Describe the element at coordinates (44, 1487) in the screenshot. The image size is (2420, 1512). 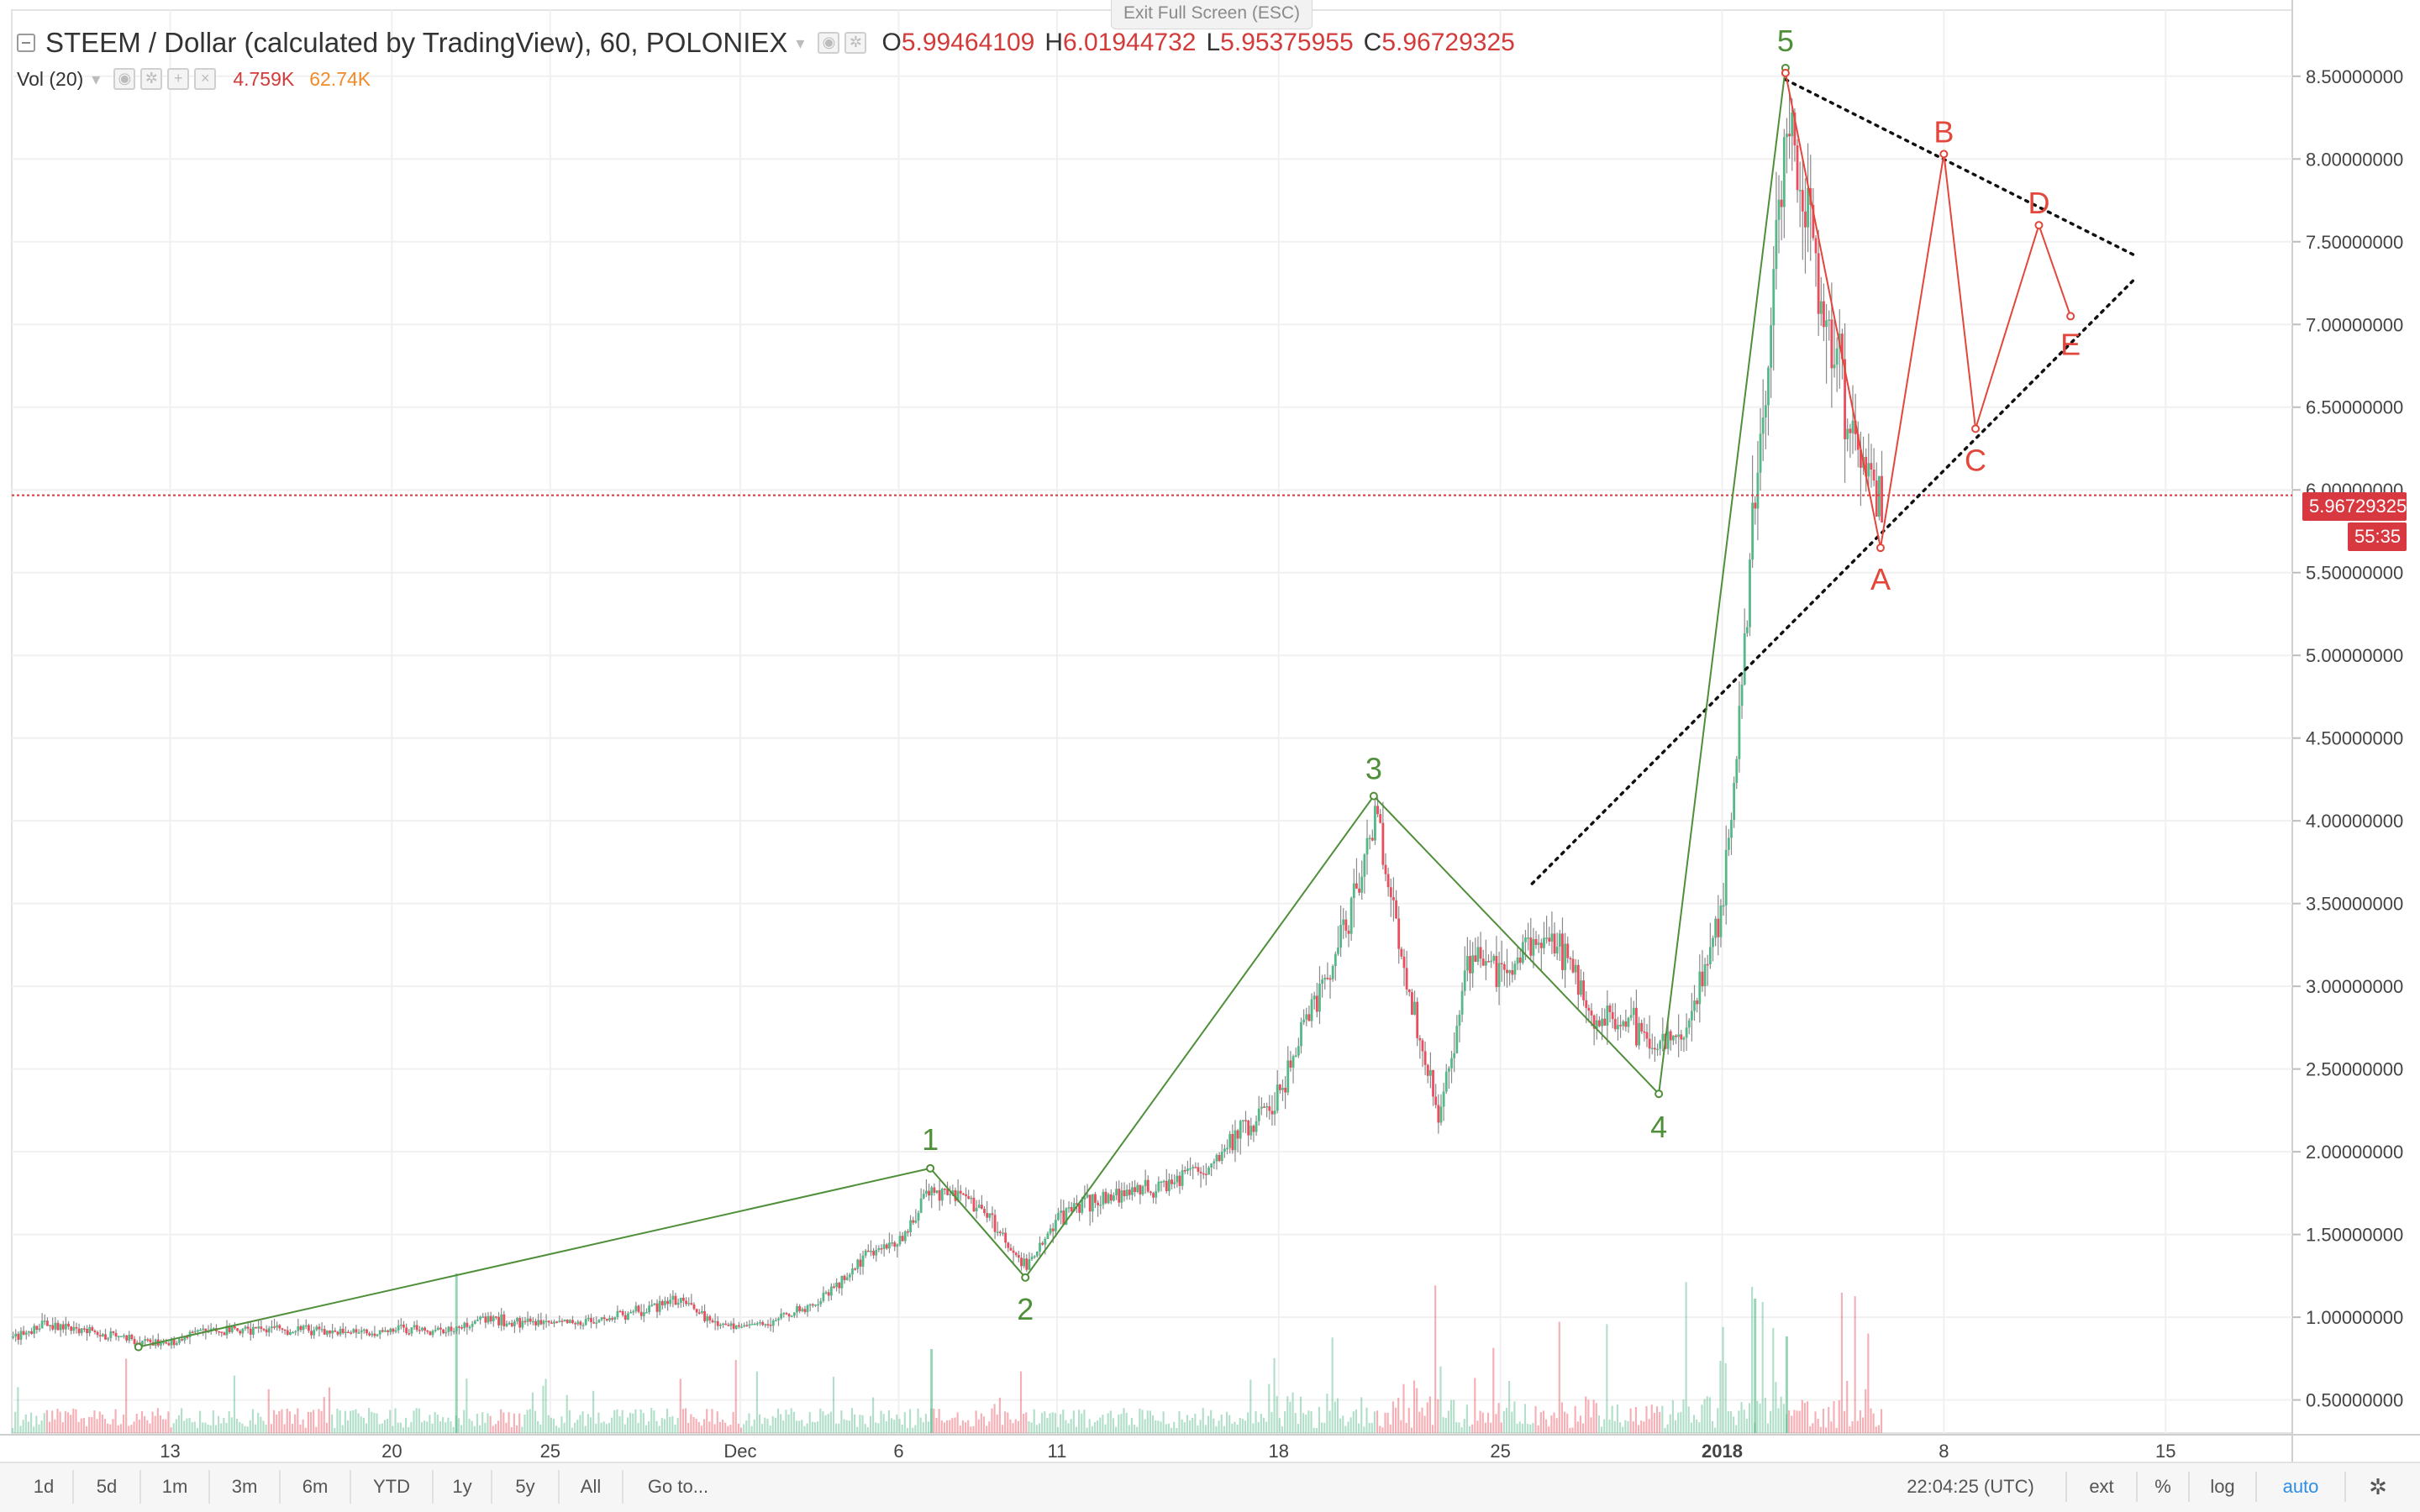
I see `range-1d-button: 1d` at that location.